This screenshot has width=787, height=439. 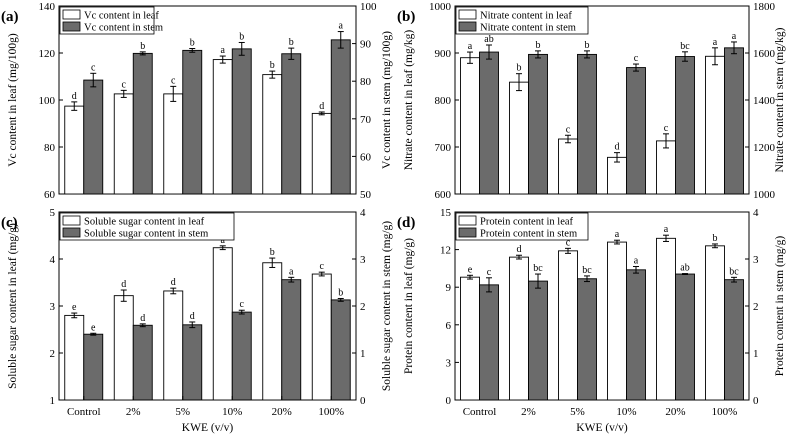 What do you see at coordinates (764, 101) in the screenshot?
I see `right-tick-label: 1400` at bounding box center [764, 101].